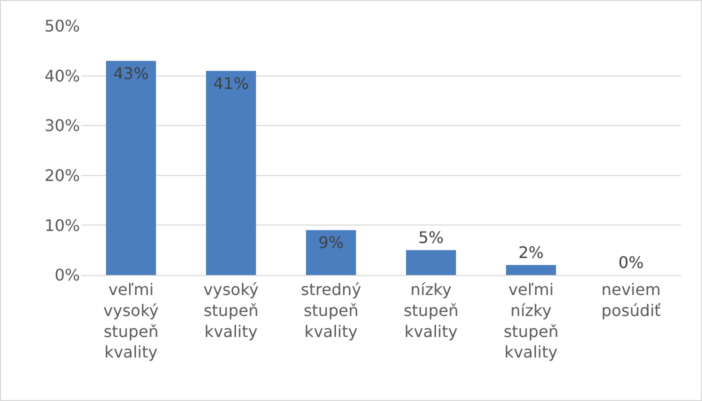  I want to click on x-tick-label: veľmi nízky stupeň kvality, so click(531, 321).